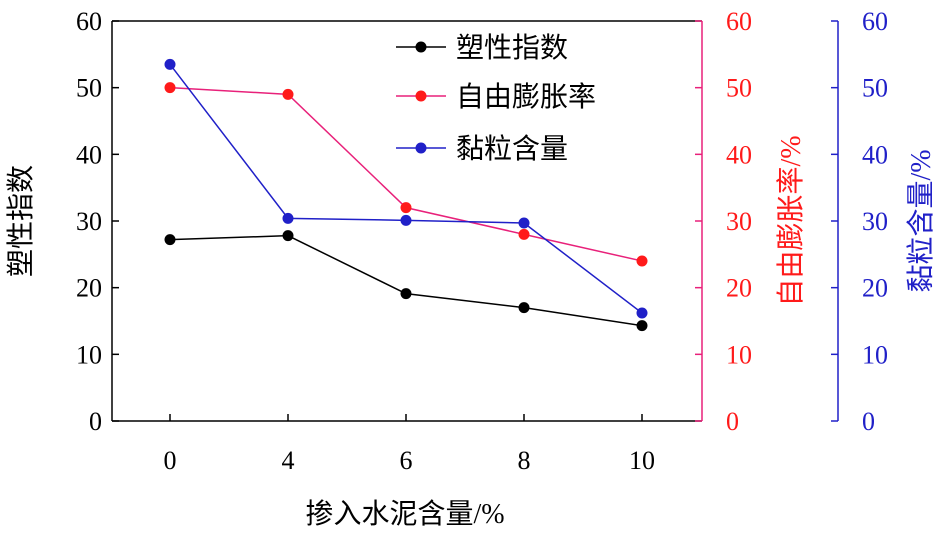  Describe the element at coordinates (921, 220) in the screenshot. I see `right2-axis-label: 黏粒含量/%` at that location.